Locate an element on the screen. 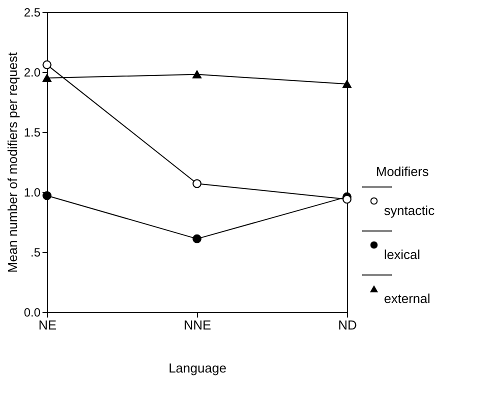 The height and width of the screenshot is (411, 497). y-tick-label: 2.0 is located at coordinates (32, 73).